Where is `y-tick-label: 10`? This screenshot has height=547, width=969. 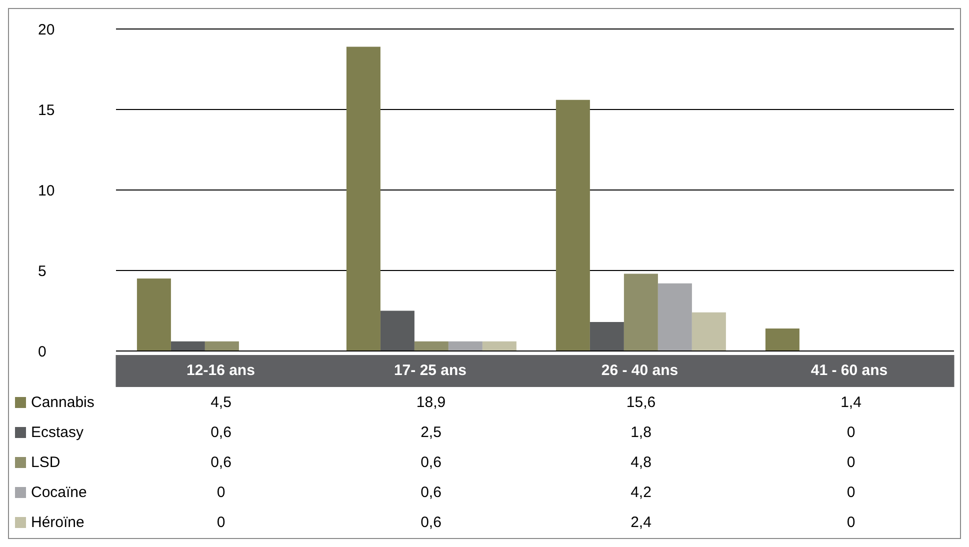 y-tick-label: 10 is located at coordinates (46, 191).